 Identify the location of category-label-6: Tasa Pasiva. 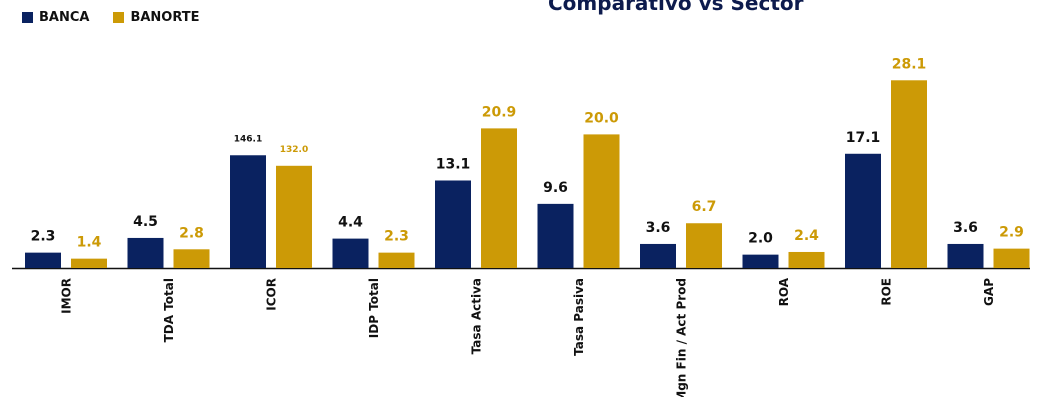
(579, 317).